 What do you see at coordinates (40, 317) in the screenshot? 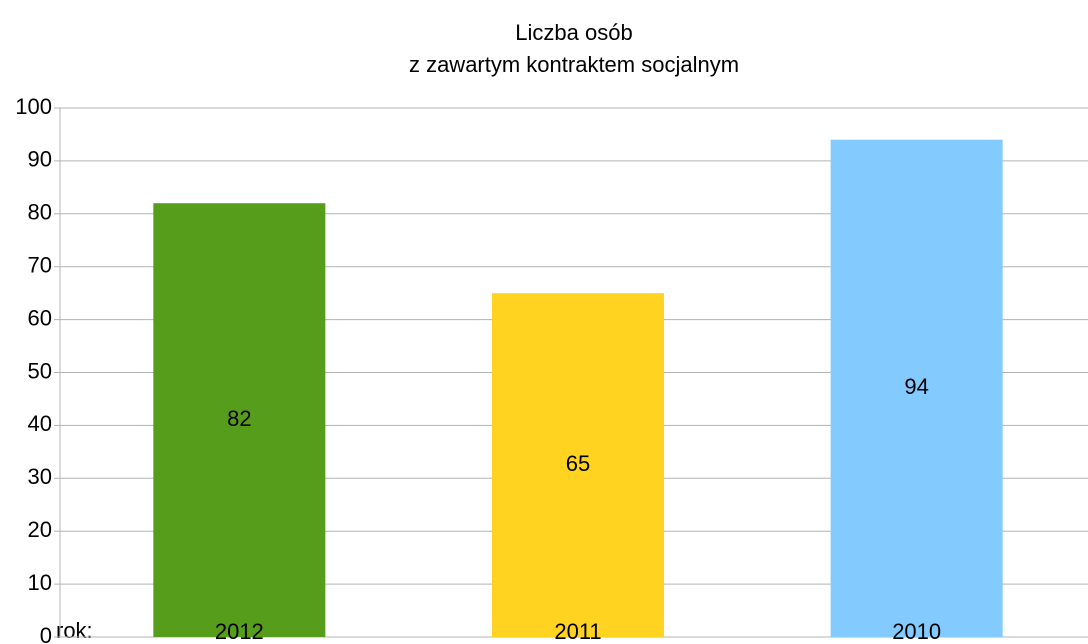
I see `y-tick-label: 60` at bounding box center [40, 317].